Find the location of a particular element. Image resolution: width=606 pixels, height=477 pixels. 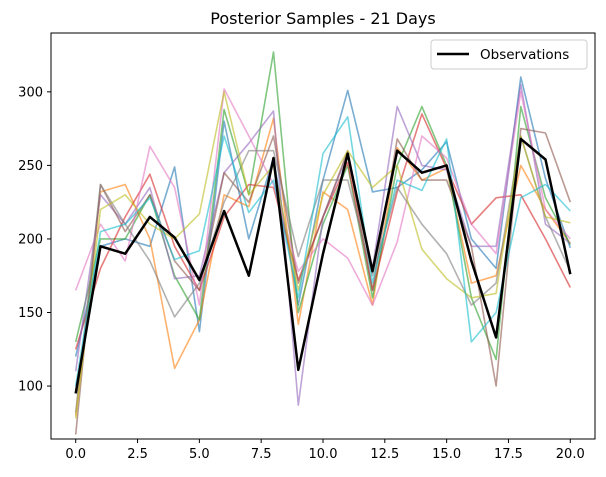

x-tick-label: 2.5 is located at coordinates (137, 454).